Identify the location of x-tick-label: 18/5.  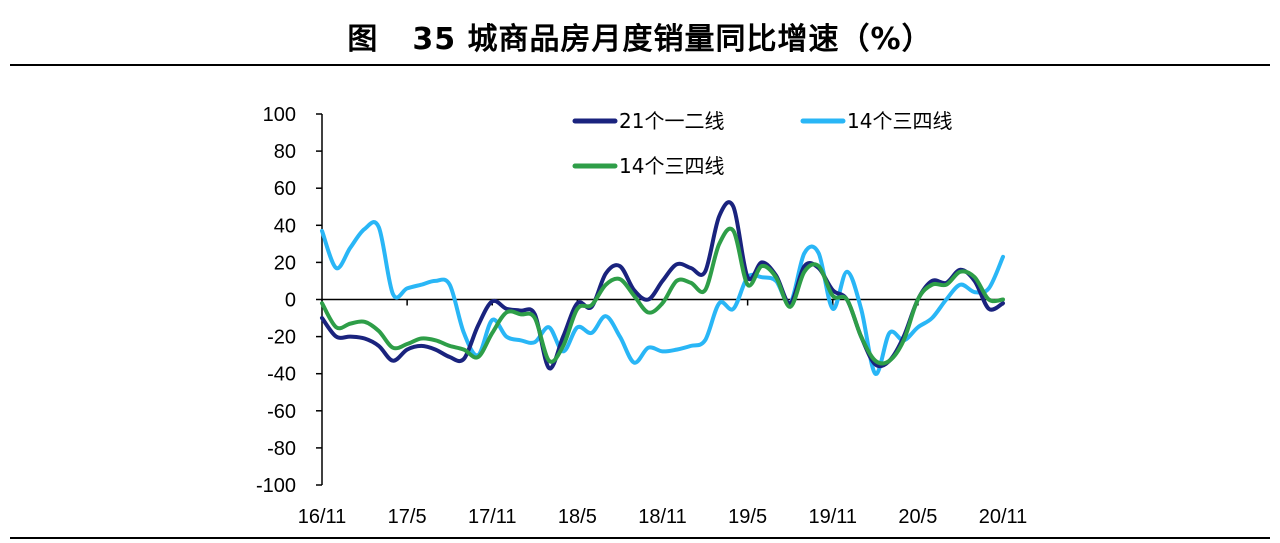
(577, 517).